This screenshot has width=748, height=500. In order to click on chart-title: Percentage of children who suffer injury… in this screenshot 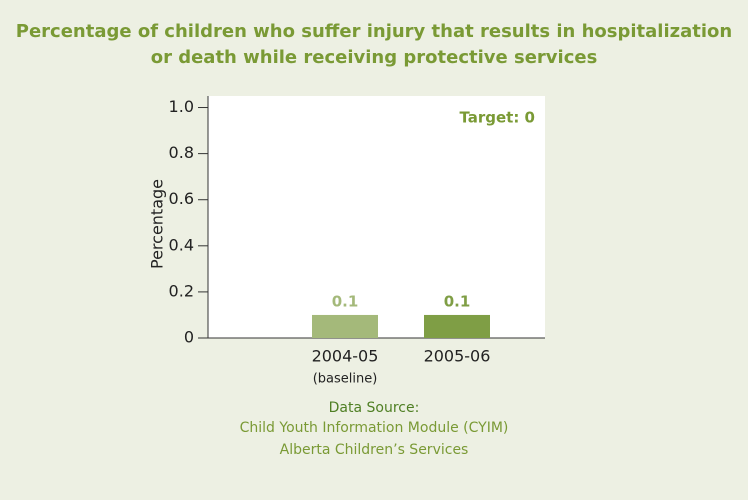, I will do `click(374, 31)`.